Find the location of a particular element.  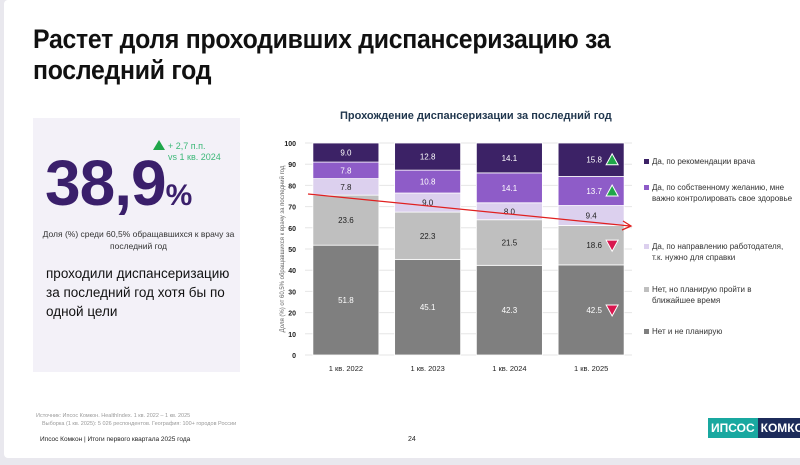

y-tick-label: 30 is located at coordinates (292, 292).